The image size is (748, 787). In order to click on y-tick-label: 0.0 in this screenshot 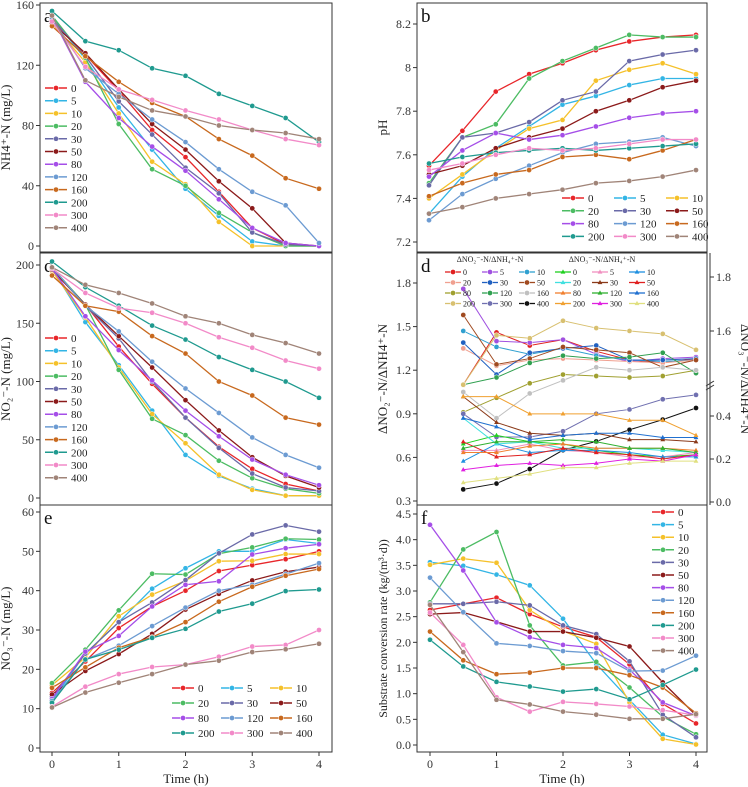, I will do `click(403, 745)`.